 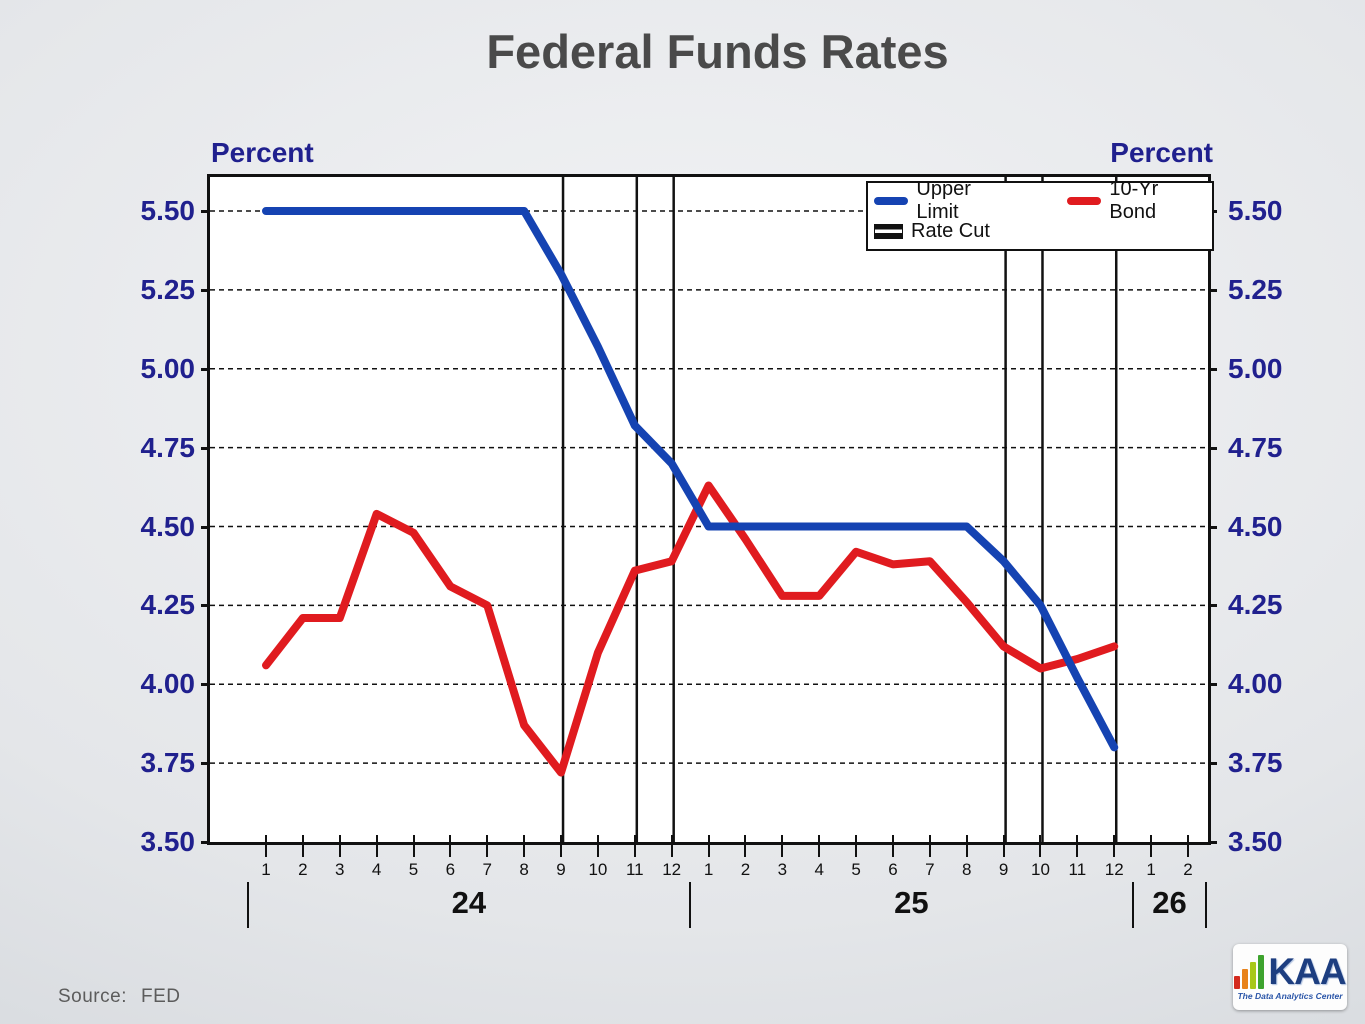 What do you see at coordinates (1169, 902) in the screenshot?
I see `year-label: 26` at bounding box center [1169, 902].